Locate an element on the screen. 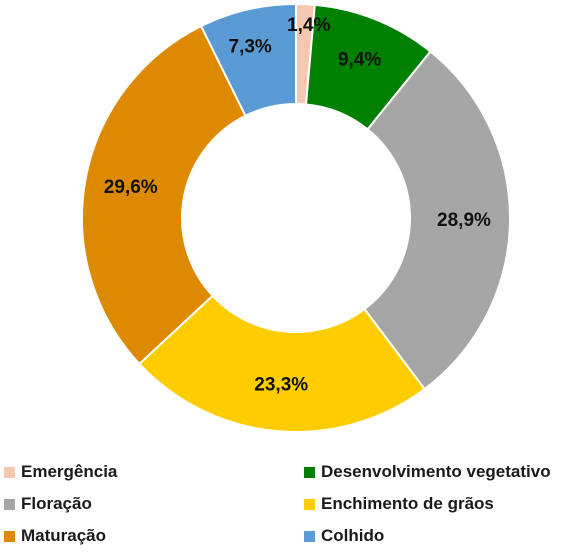  legend-label-desenvolvimento-vegetativo: Desenvolvimento vegetativo is located at coordinates (436, 471).